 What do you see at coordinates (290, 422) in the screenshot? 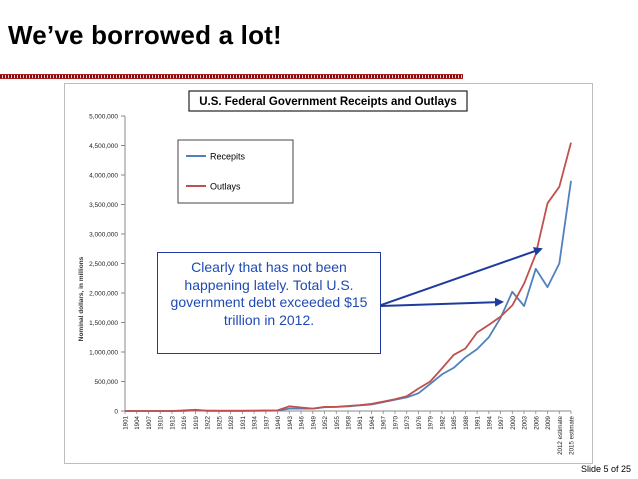
I see `x-tick-label: 1943` at bounding box center [290, 422].